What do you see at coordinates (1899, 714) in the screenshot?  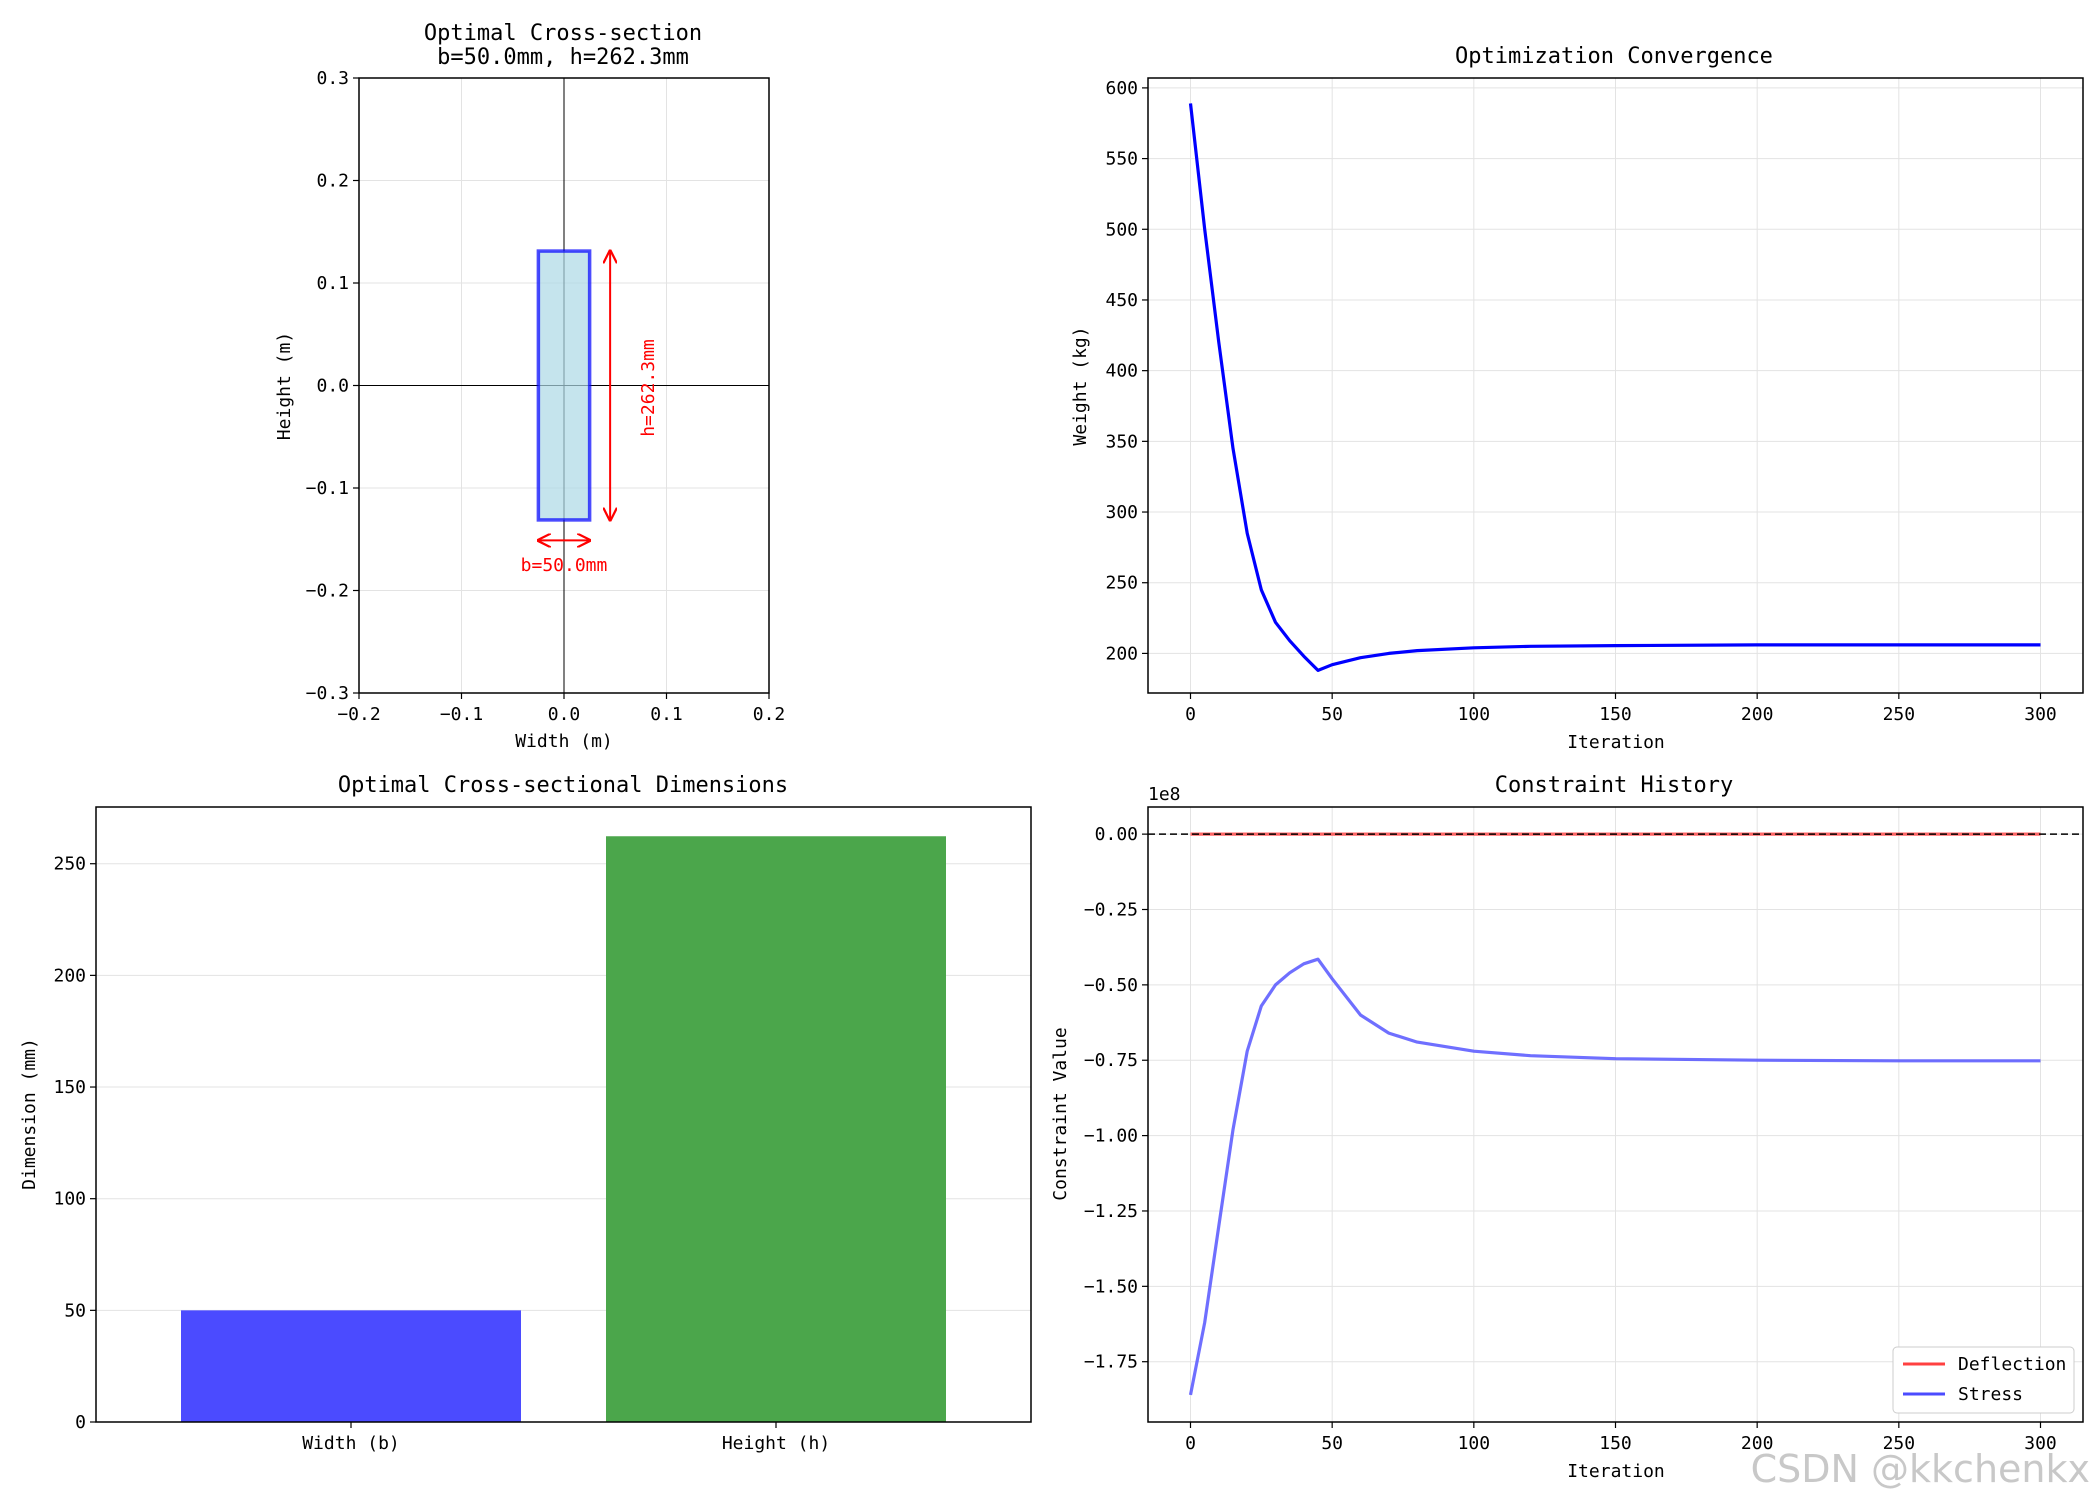 I see `convergence-xtick-label: 250` at bounding box center [1899, 714].